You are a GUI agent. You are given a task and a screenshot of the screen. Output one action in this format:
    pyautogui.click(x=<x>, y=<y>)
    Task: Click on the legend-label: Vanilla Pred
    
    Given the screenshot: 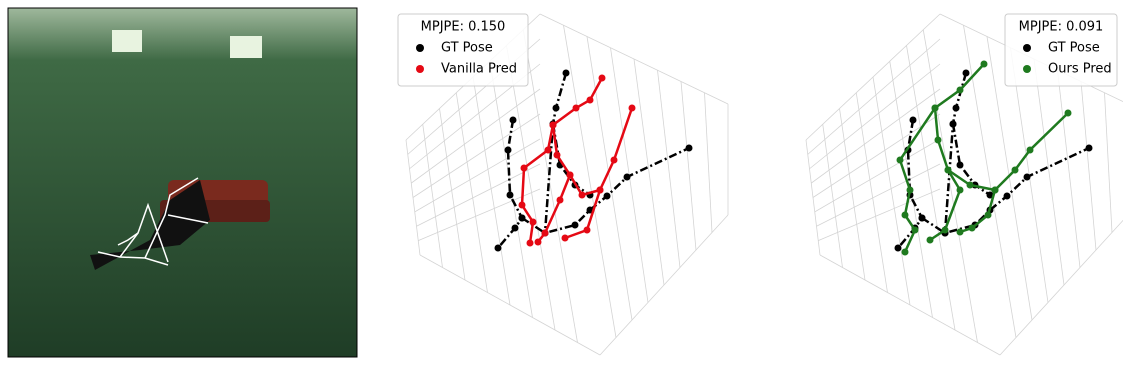 What is the action you would take?
    pyautogui.click(x=479, y=69)
    